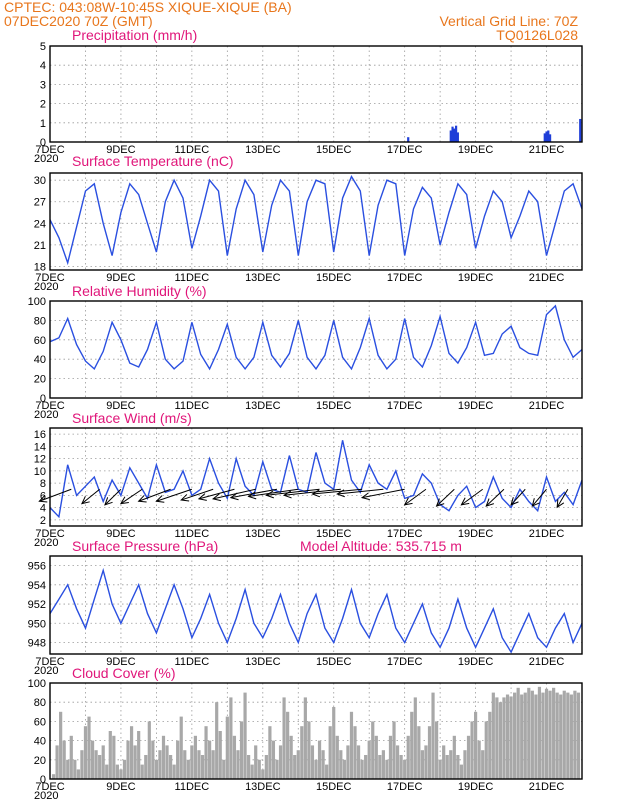 This screenshot has width=618, height=800. Describe the element at coordinates (547, 278) in the screenshot. I see `temp-date-label: 21DEC` at that location.